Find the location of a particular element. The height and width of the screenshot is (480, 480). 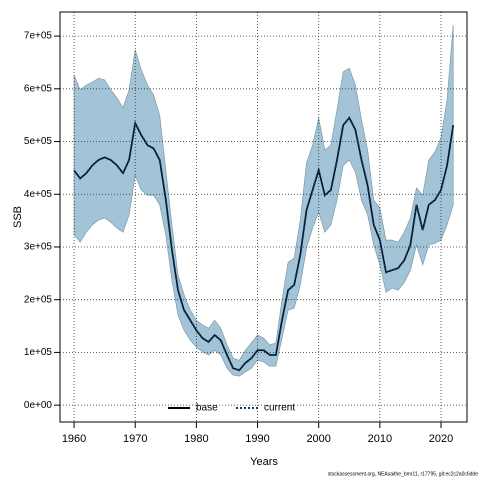

x-axis-label: Years is located at coordinates (264, 462).